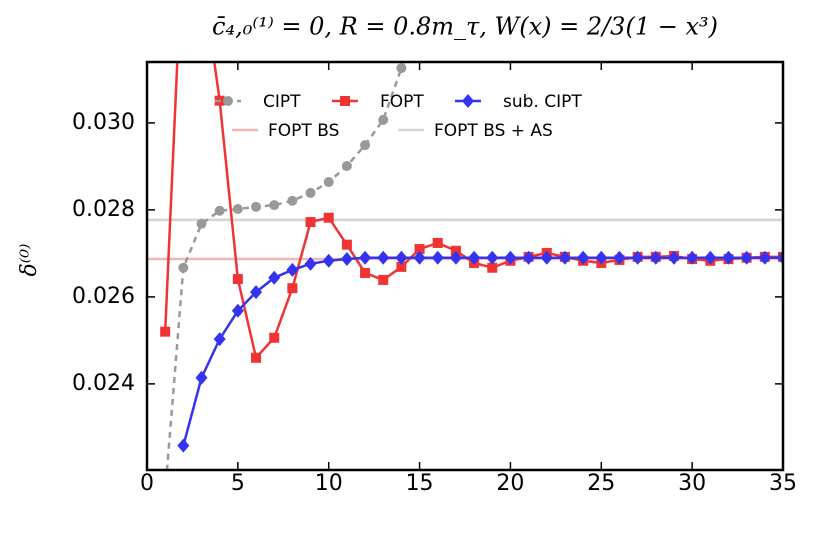 The height and width of the screenshot is (542, 830). What do you see at coordinates (601, 483) in the screenshot?
I see `x-tick-label: 25` at bounding box center [601, 483].